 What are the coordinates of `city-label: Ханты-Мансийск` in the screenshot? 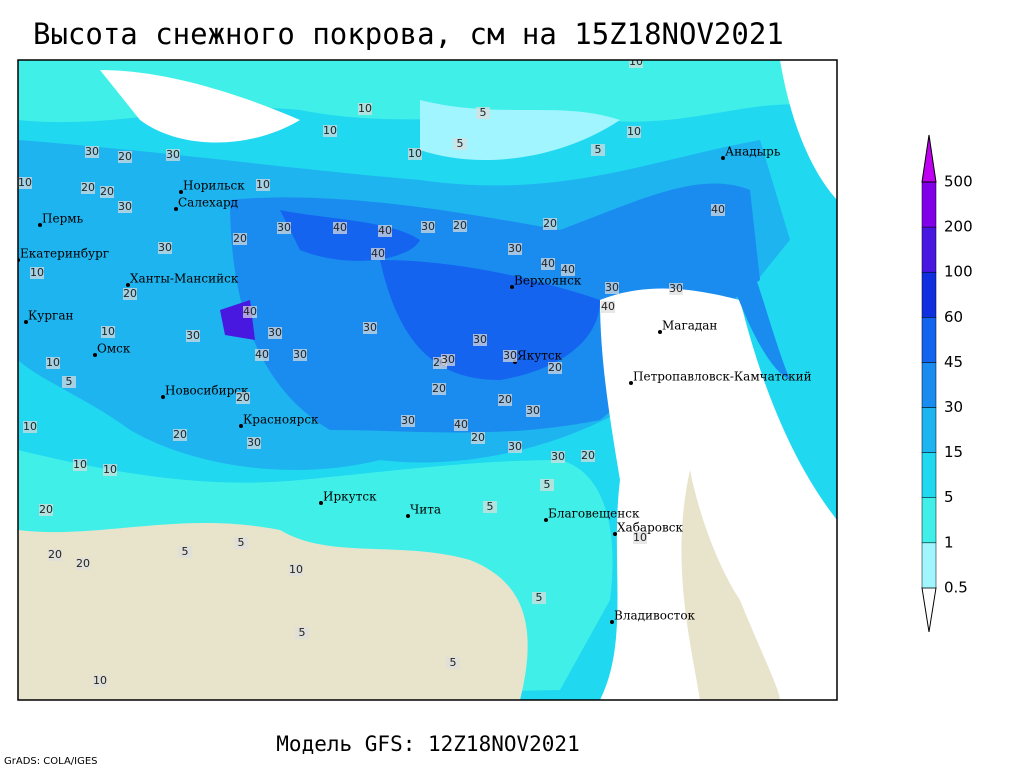 It's located at (184, 279).